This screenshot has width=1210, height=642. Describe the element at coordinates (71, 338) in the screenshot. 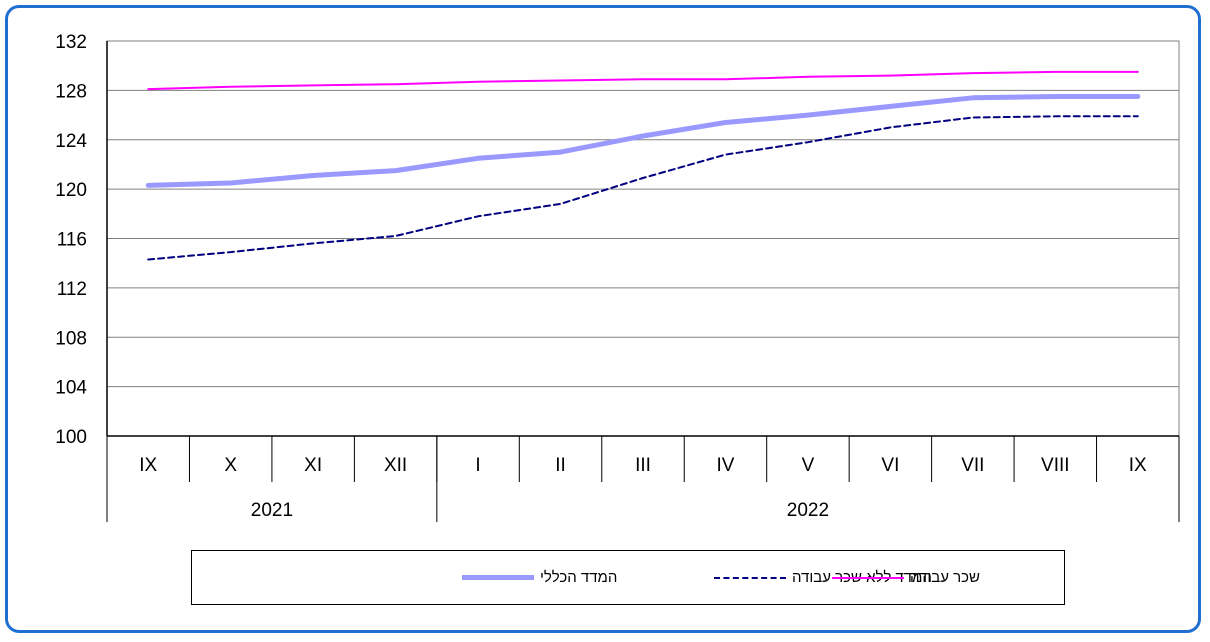

I see `y-tick-label: 108` at that location.